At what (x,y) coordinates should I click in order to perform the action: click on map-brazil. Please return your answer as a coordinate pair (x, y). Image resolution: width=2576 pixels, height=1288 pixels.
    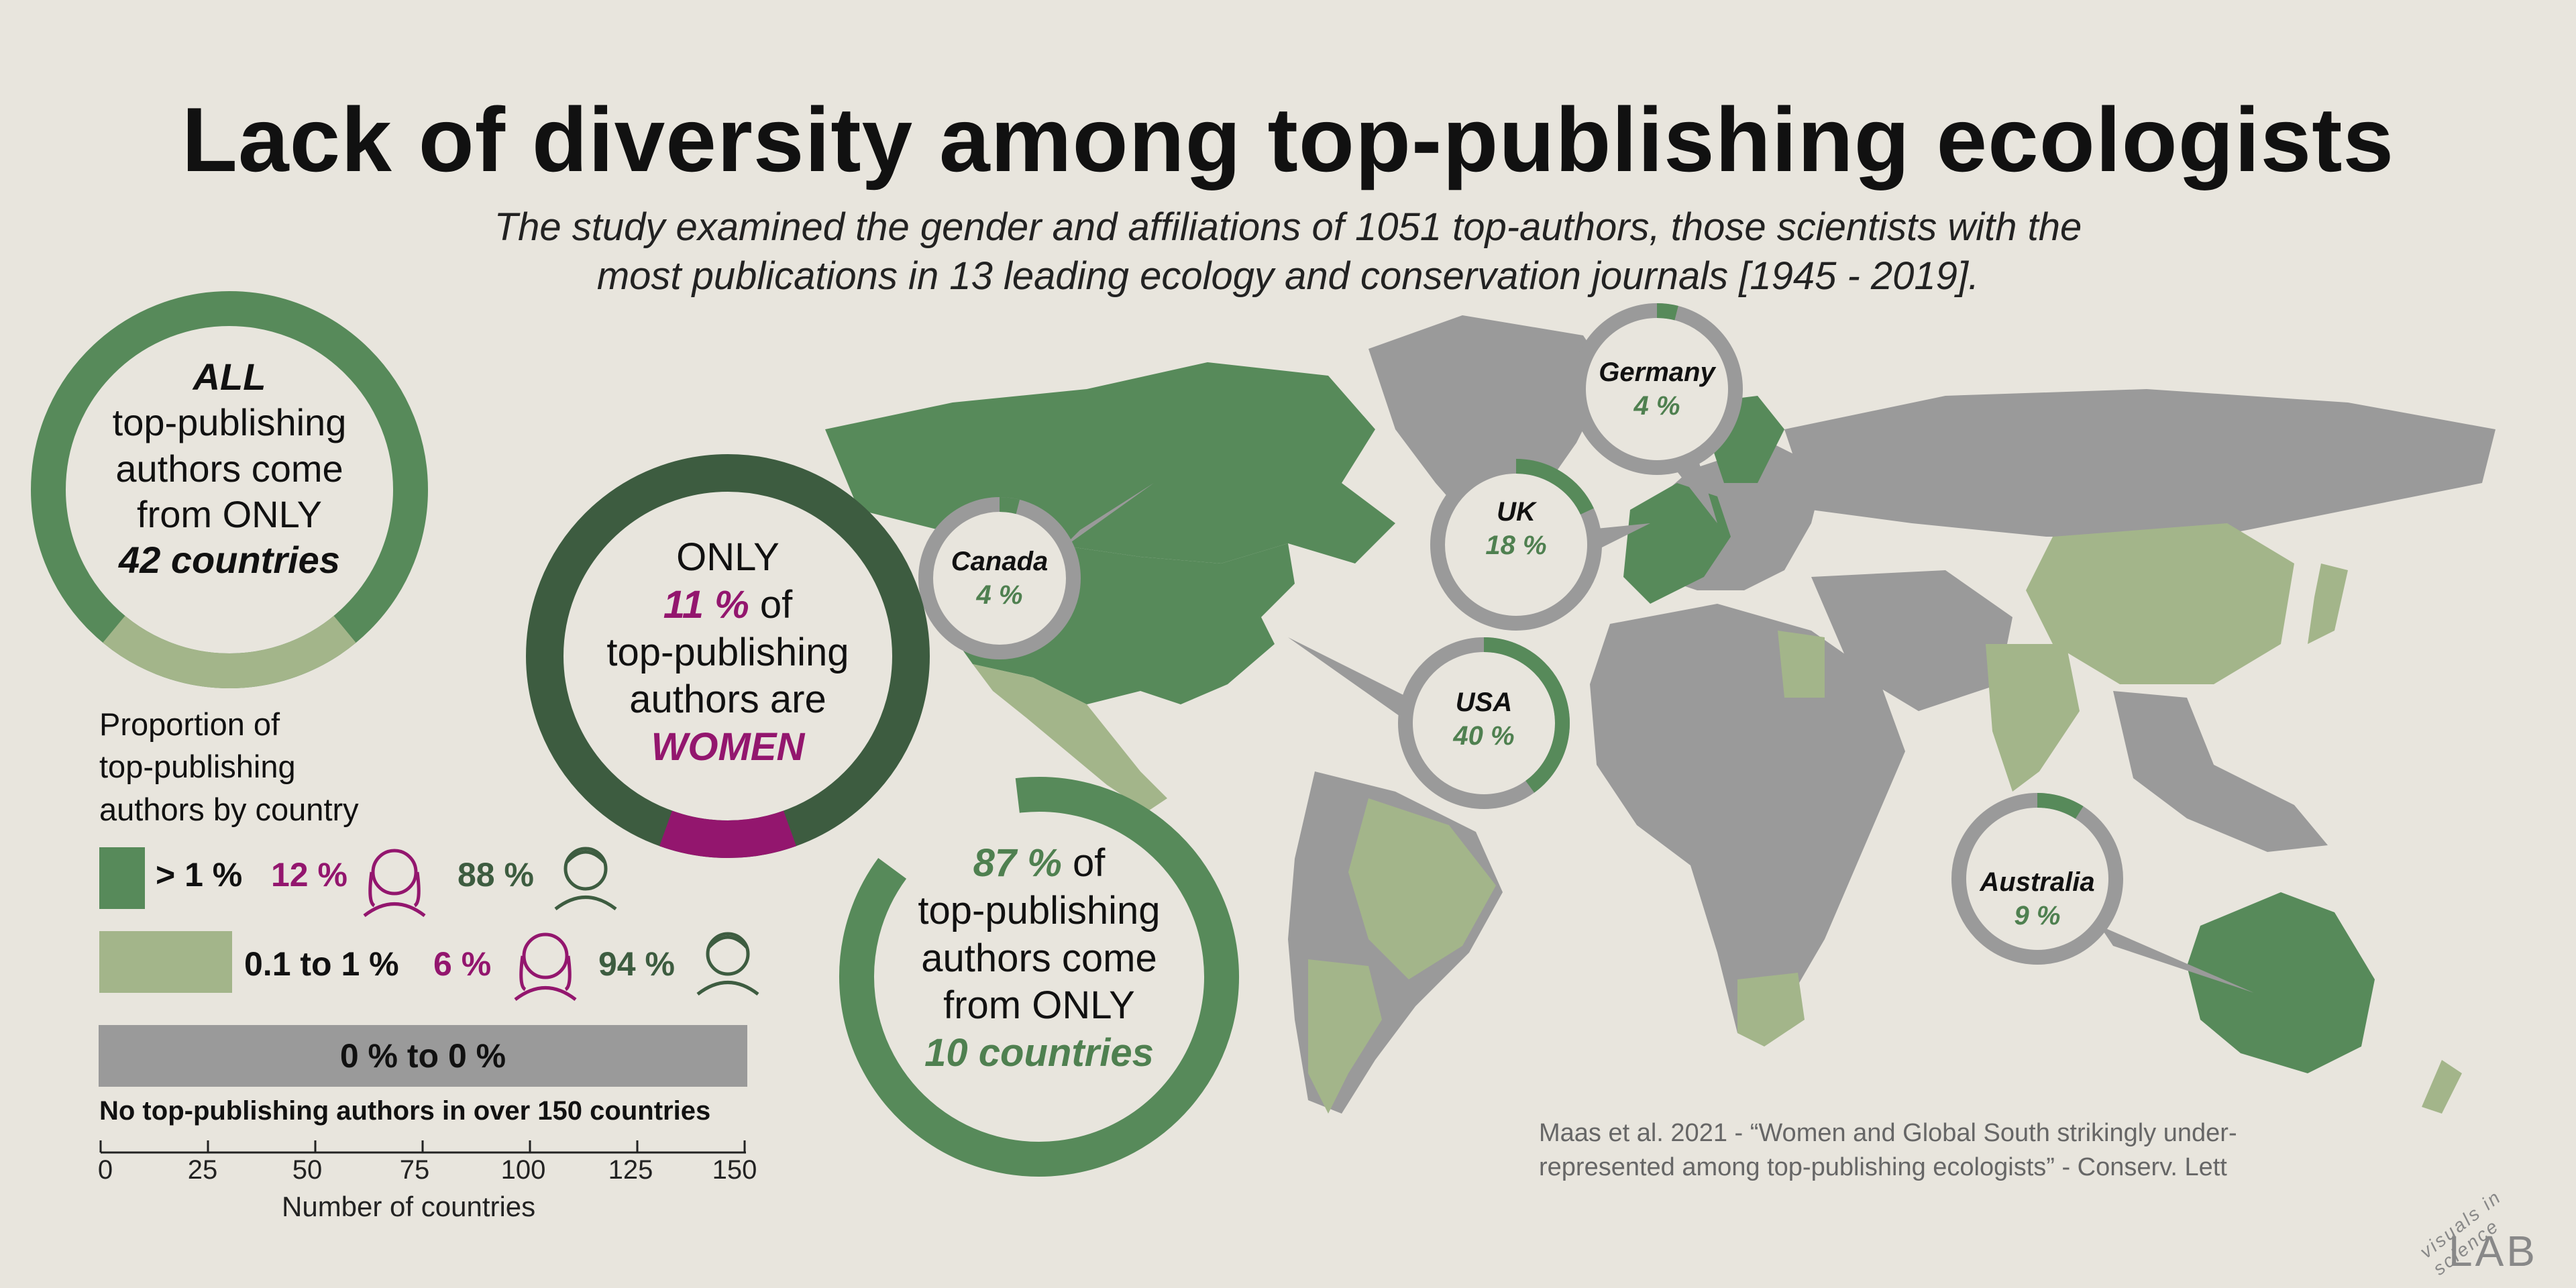
    Looking at the image, I should click on (1422, 888).